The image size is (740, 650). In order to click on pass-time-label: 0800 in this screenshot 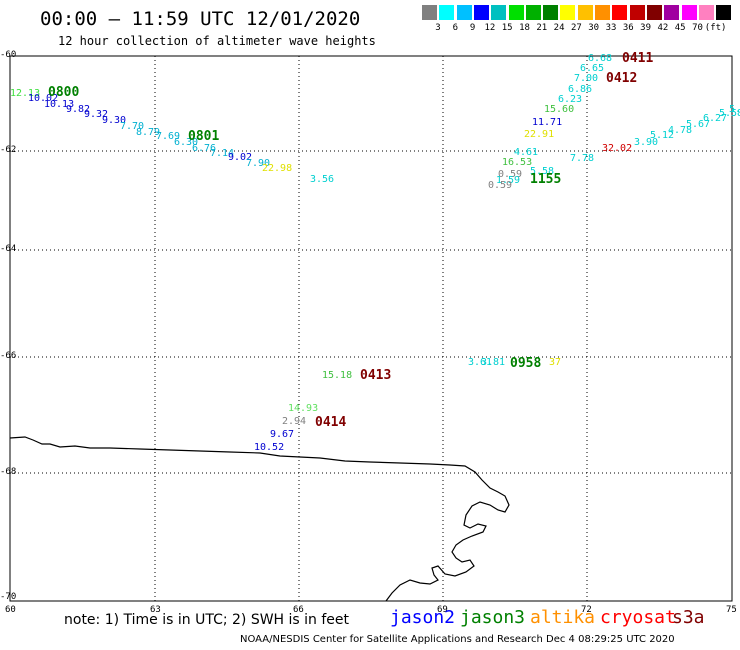, I will do `click(64, 92)`.